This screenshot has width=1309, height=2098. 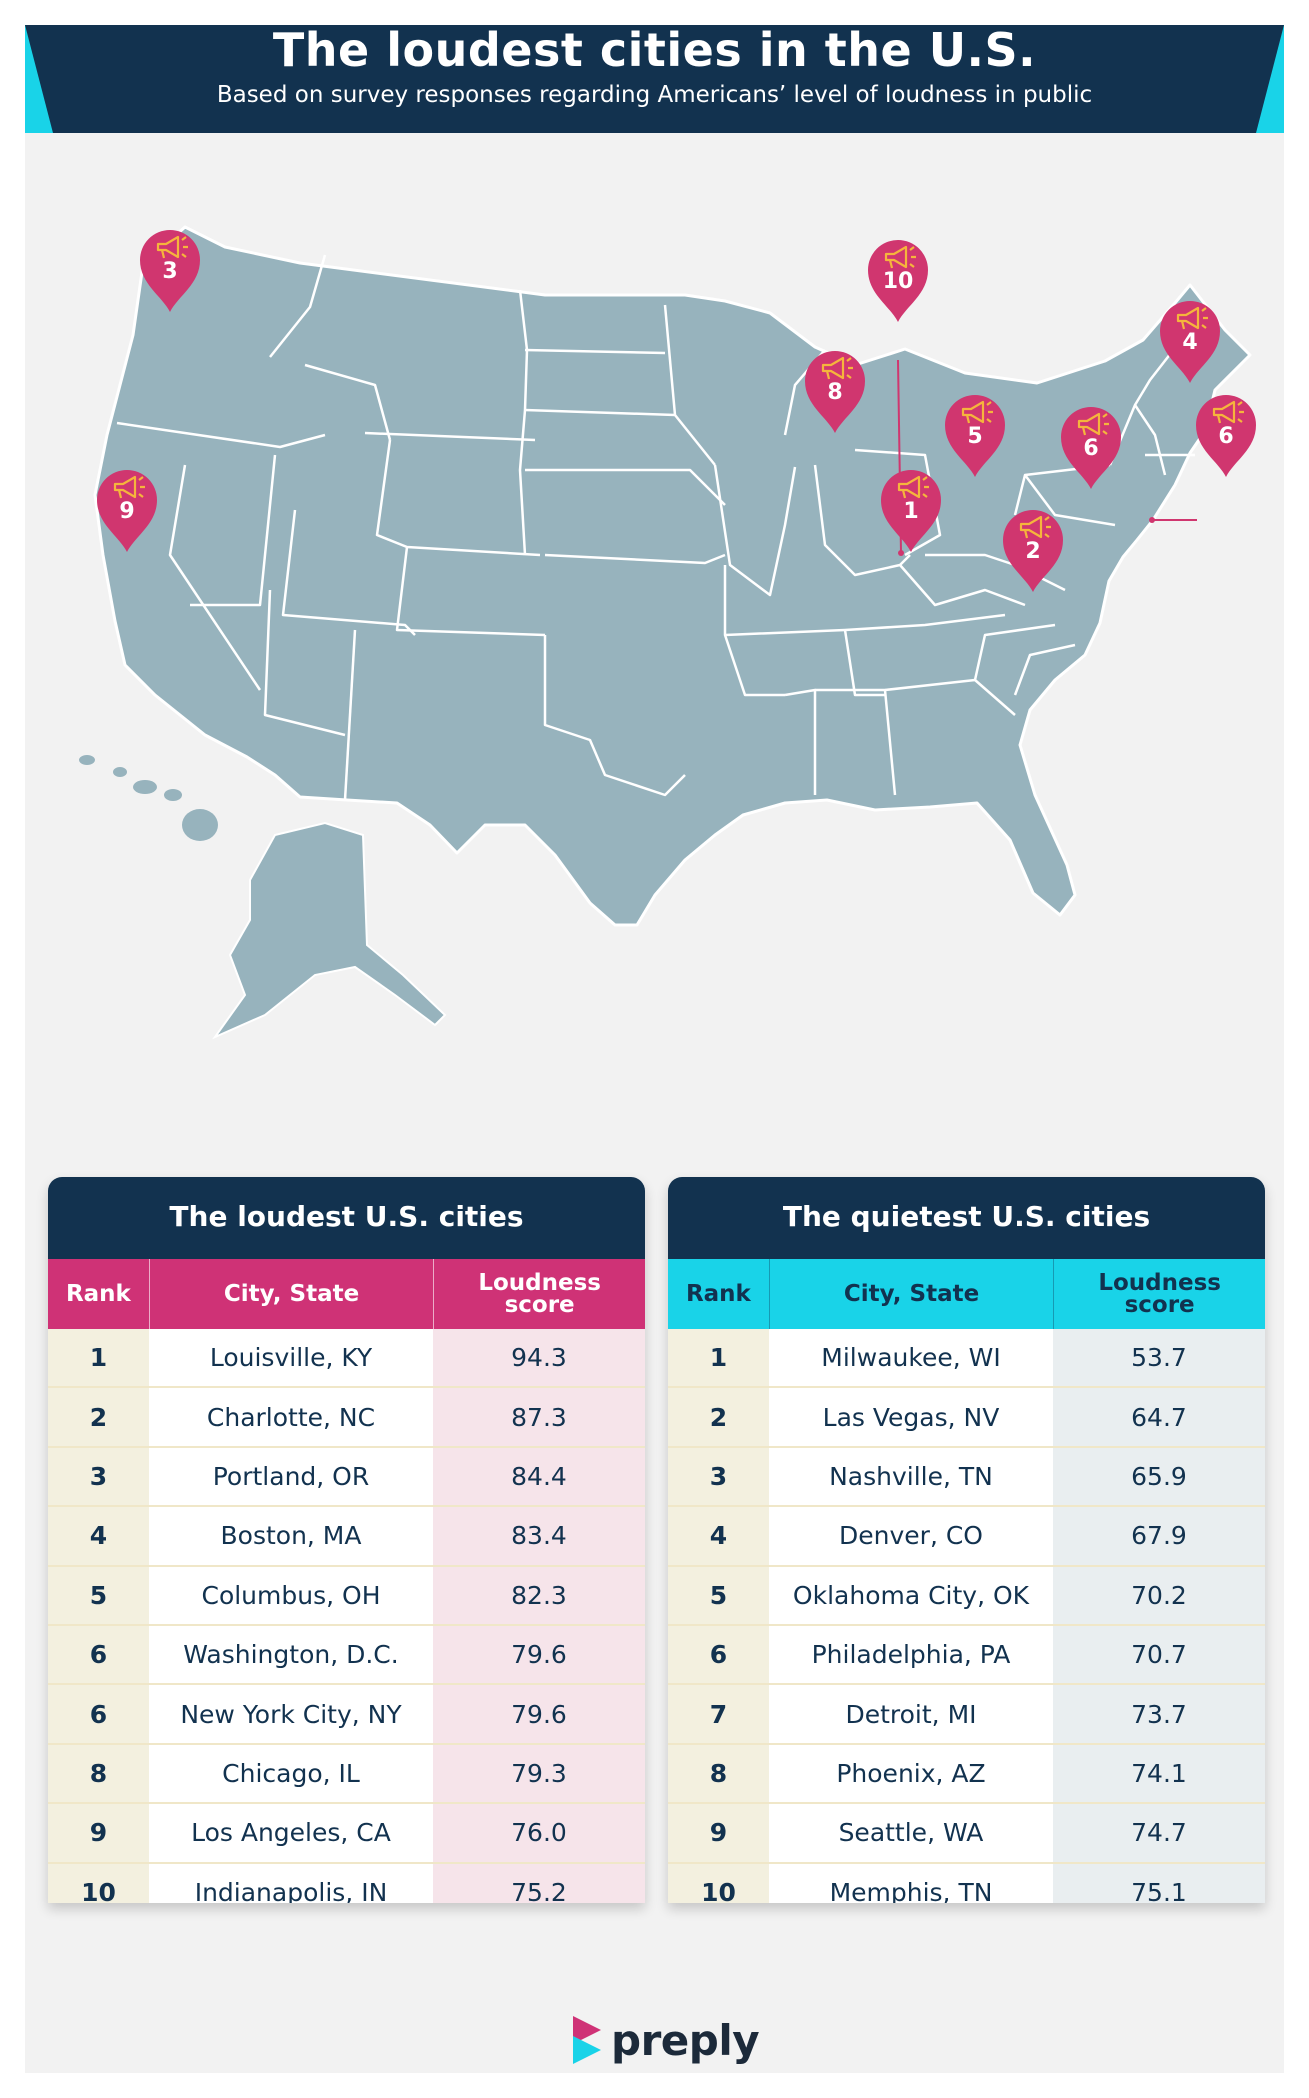 I want to click on header-accent-left, so click(x=39, y=79).